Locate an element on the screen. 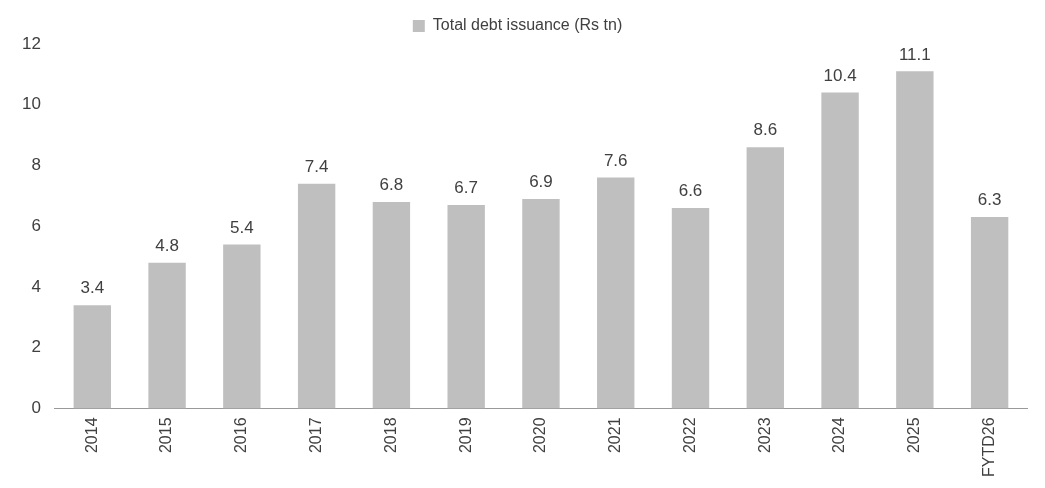  y-tick-label: 6 is located at coordinates (36, 225).